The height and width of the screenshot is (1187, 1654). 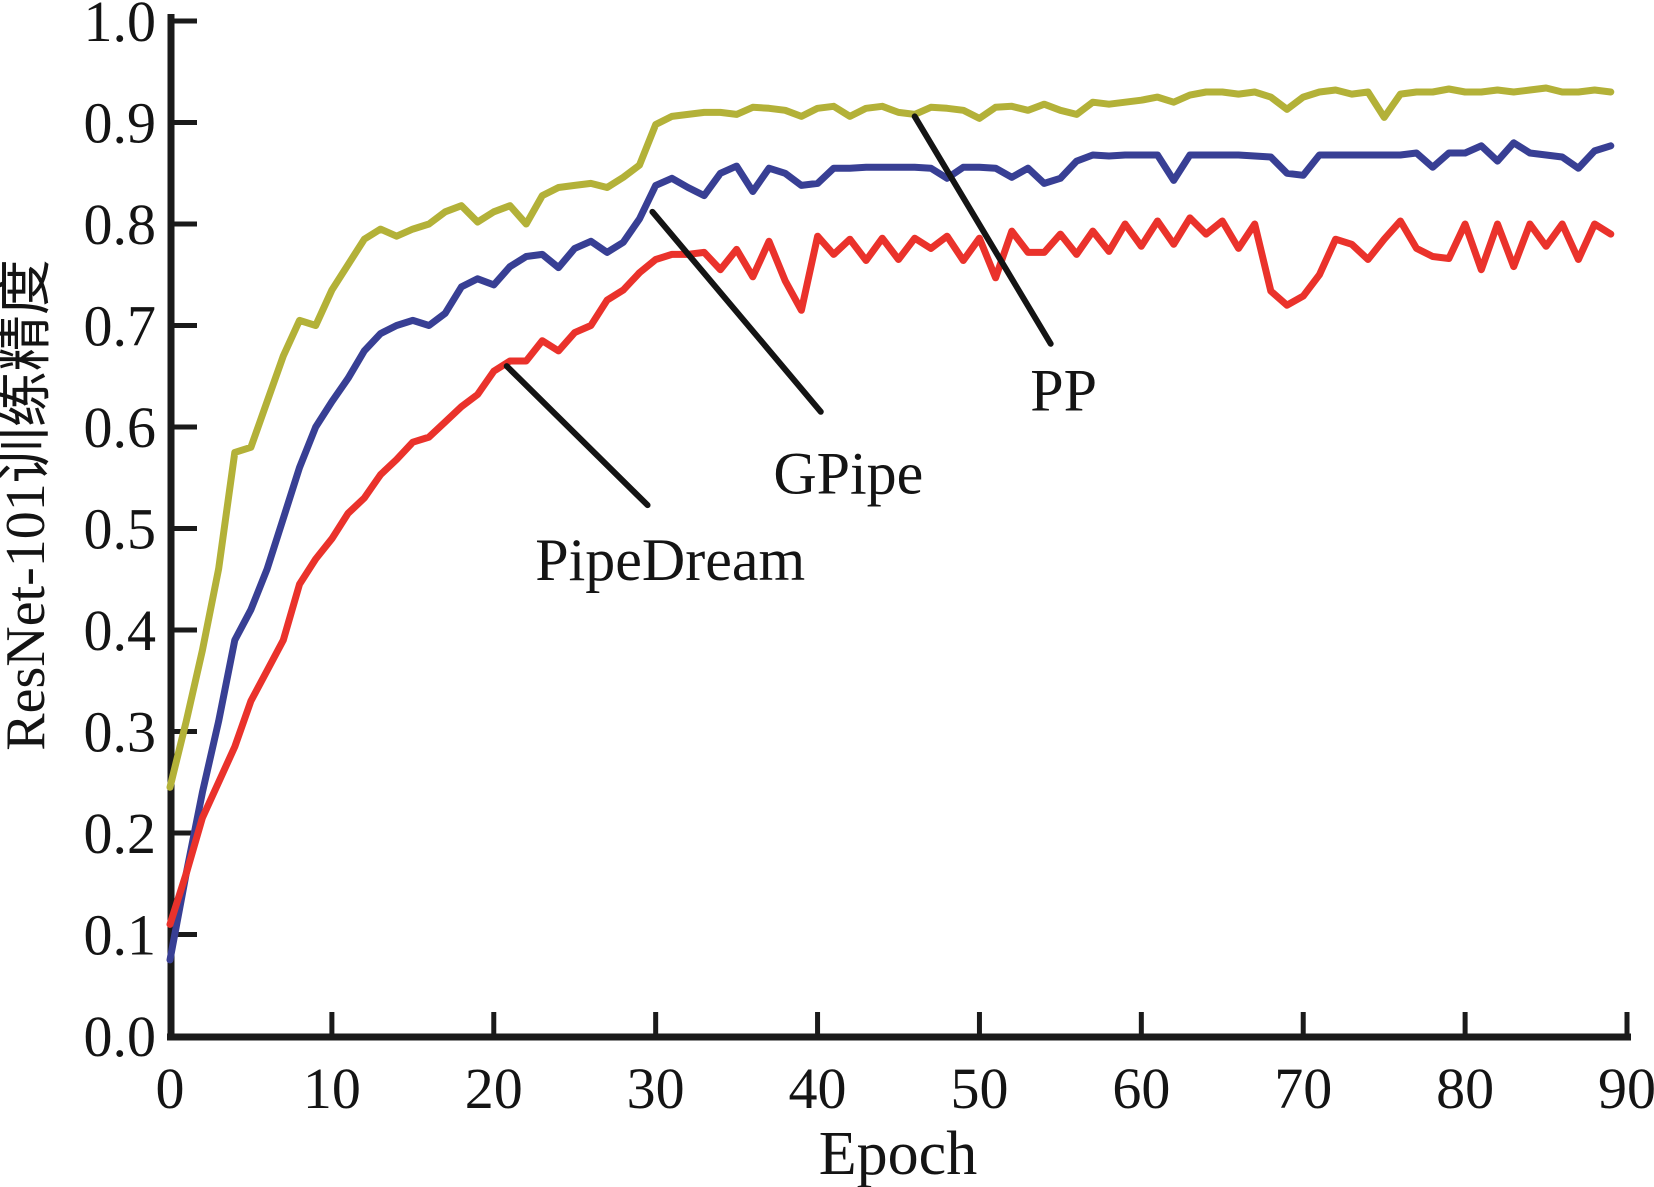 I want to click on y-tick-label: 0.8, so click(x=120, y=224).